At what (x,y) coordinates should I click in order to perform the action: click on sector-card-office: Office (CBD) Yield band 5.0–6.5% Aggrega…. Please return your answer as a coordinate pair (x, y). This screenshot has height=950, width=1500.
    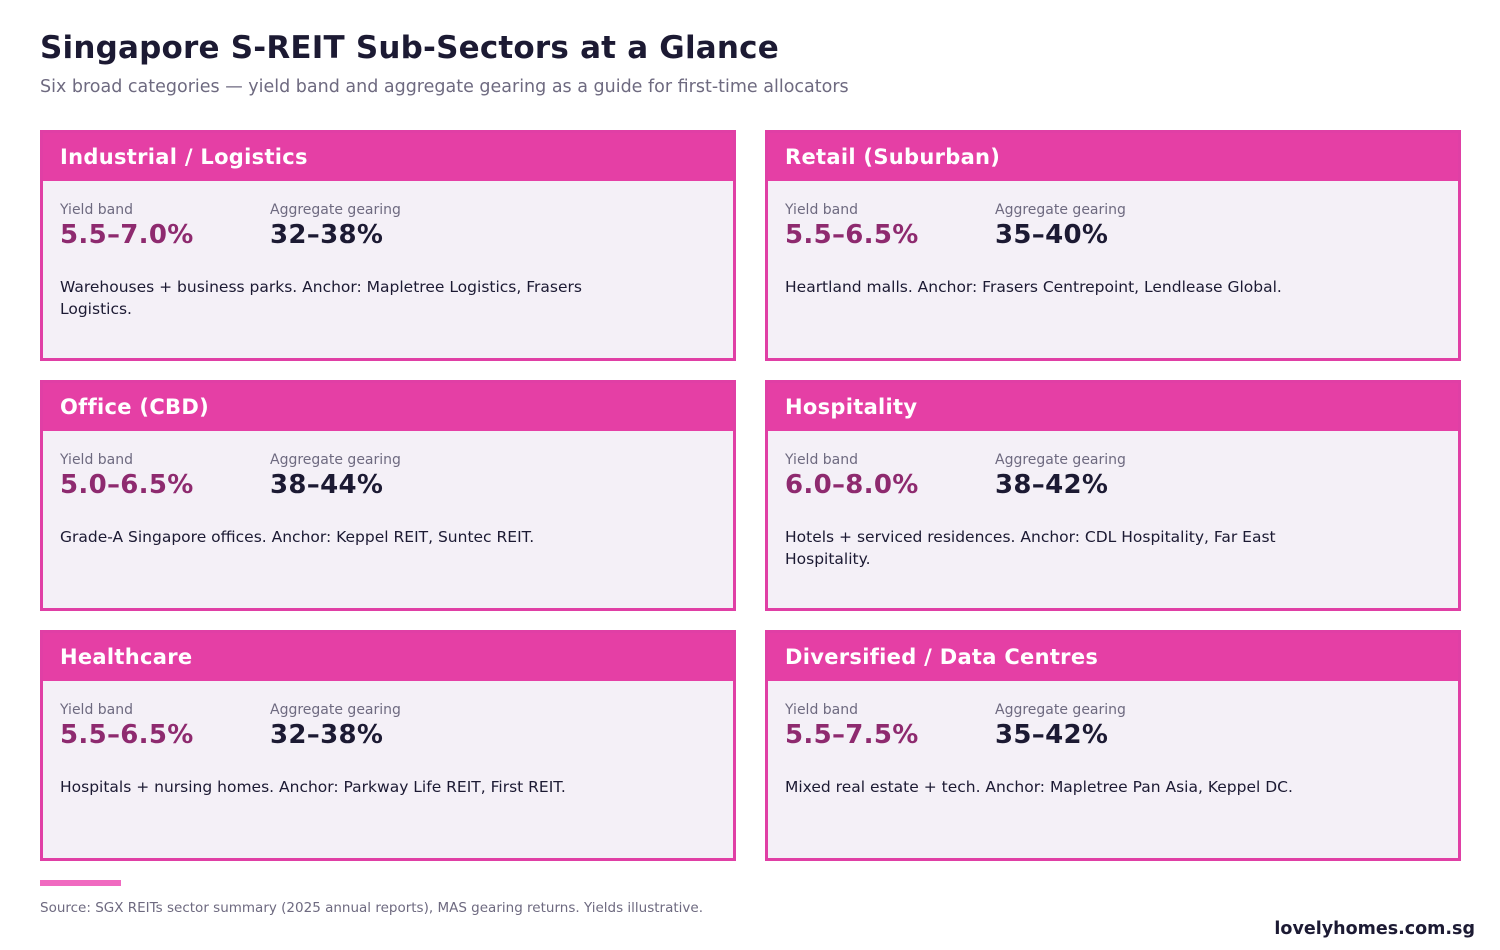
    Looking at the image, I should click on (388, 495).